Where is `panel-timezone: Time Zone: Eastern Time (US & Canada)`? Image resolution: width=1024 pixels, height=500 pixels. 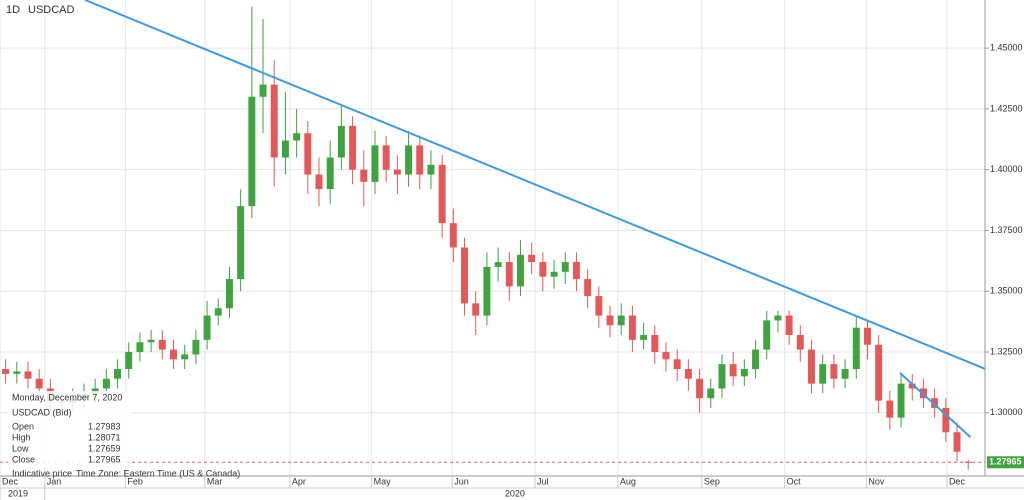
panel-timezone: Time Zone: Eastern Time (US & Canada) is located at coordinates (158, 473).